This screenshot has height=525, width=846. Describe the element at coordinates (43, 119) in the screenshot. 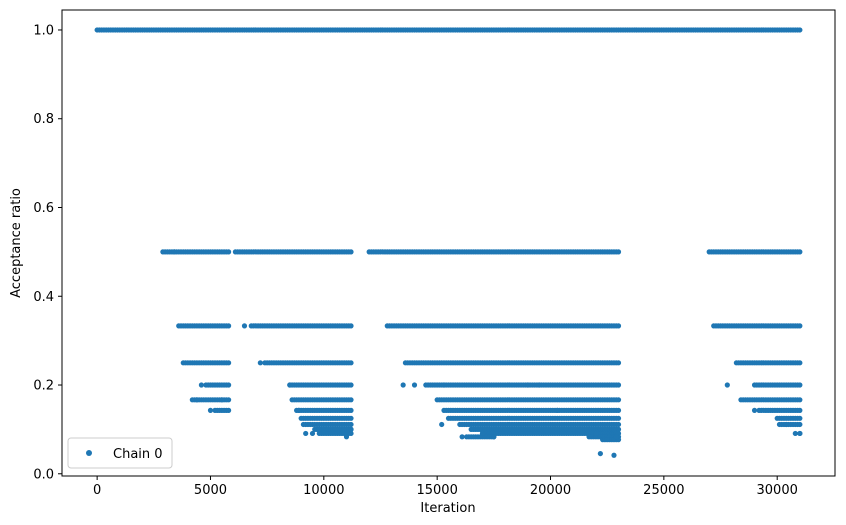

I see `y-tick-label: 0.8` at that location.